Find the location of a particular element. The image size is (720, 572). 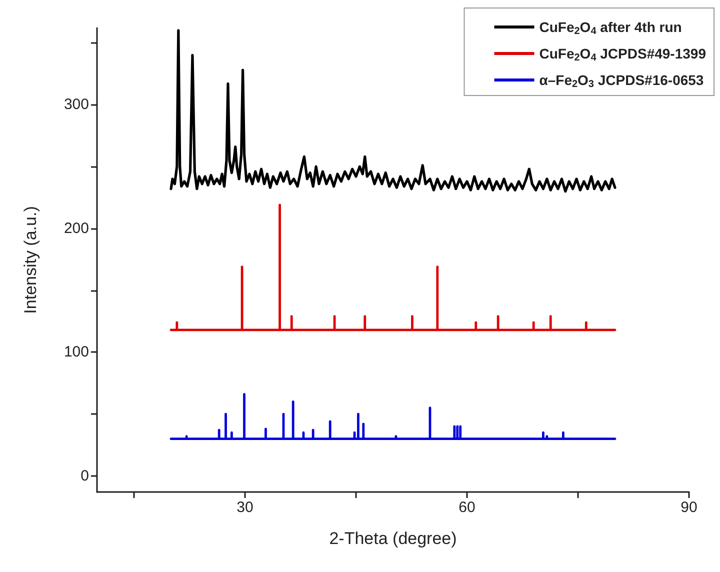

y-tick-label: 300 is located at coordinates (76, 105).